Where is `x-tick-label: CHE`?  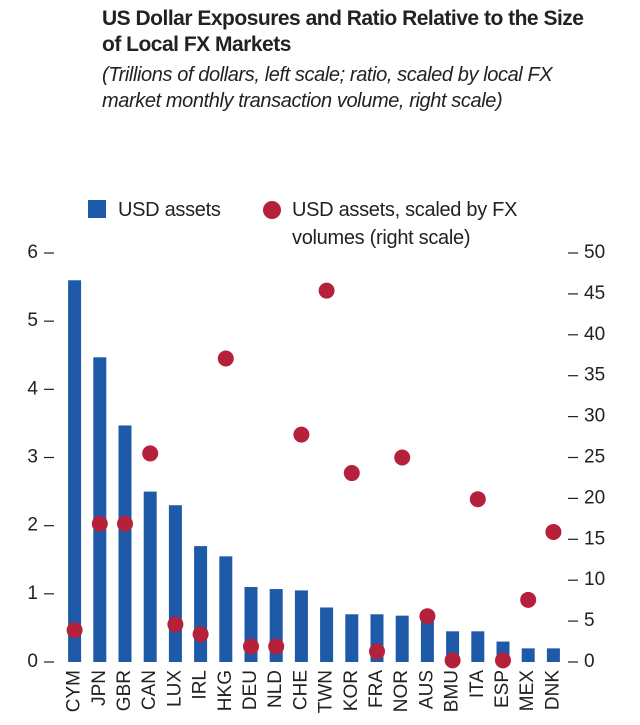 x-tick-label: CHE is located at coordinates (300, 690).